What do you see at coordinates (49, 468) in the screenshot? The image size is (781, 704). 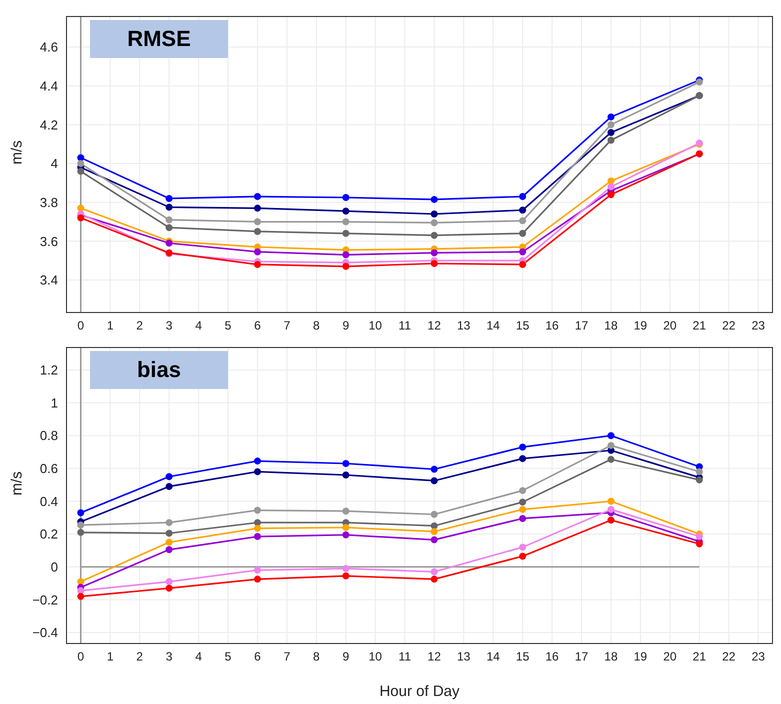 I see `y-tick-label: 0.6` at bounding box center [49, 468].